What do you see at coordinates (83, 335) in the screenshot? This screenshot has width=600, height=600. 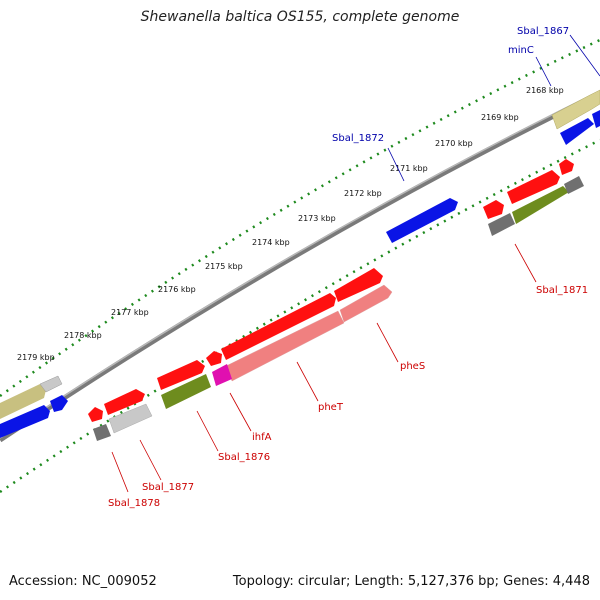 I see `tick-label-2178: 2178 kbp` at bounding box center [83, 335].